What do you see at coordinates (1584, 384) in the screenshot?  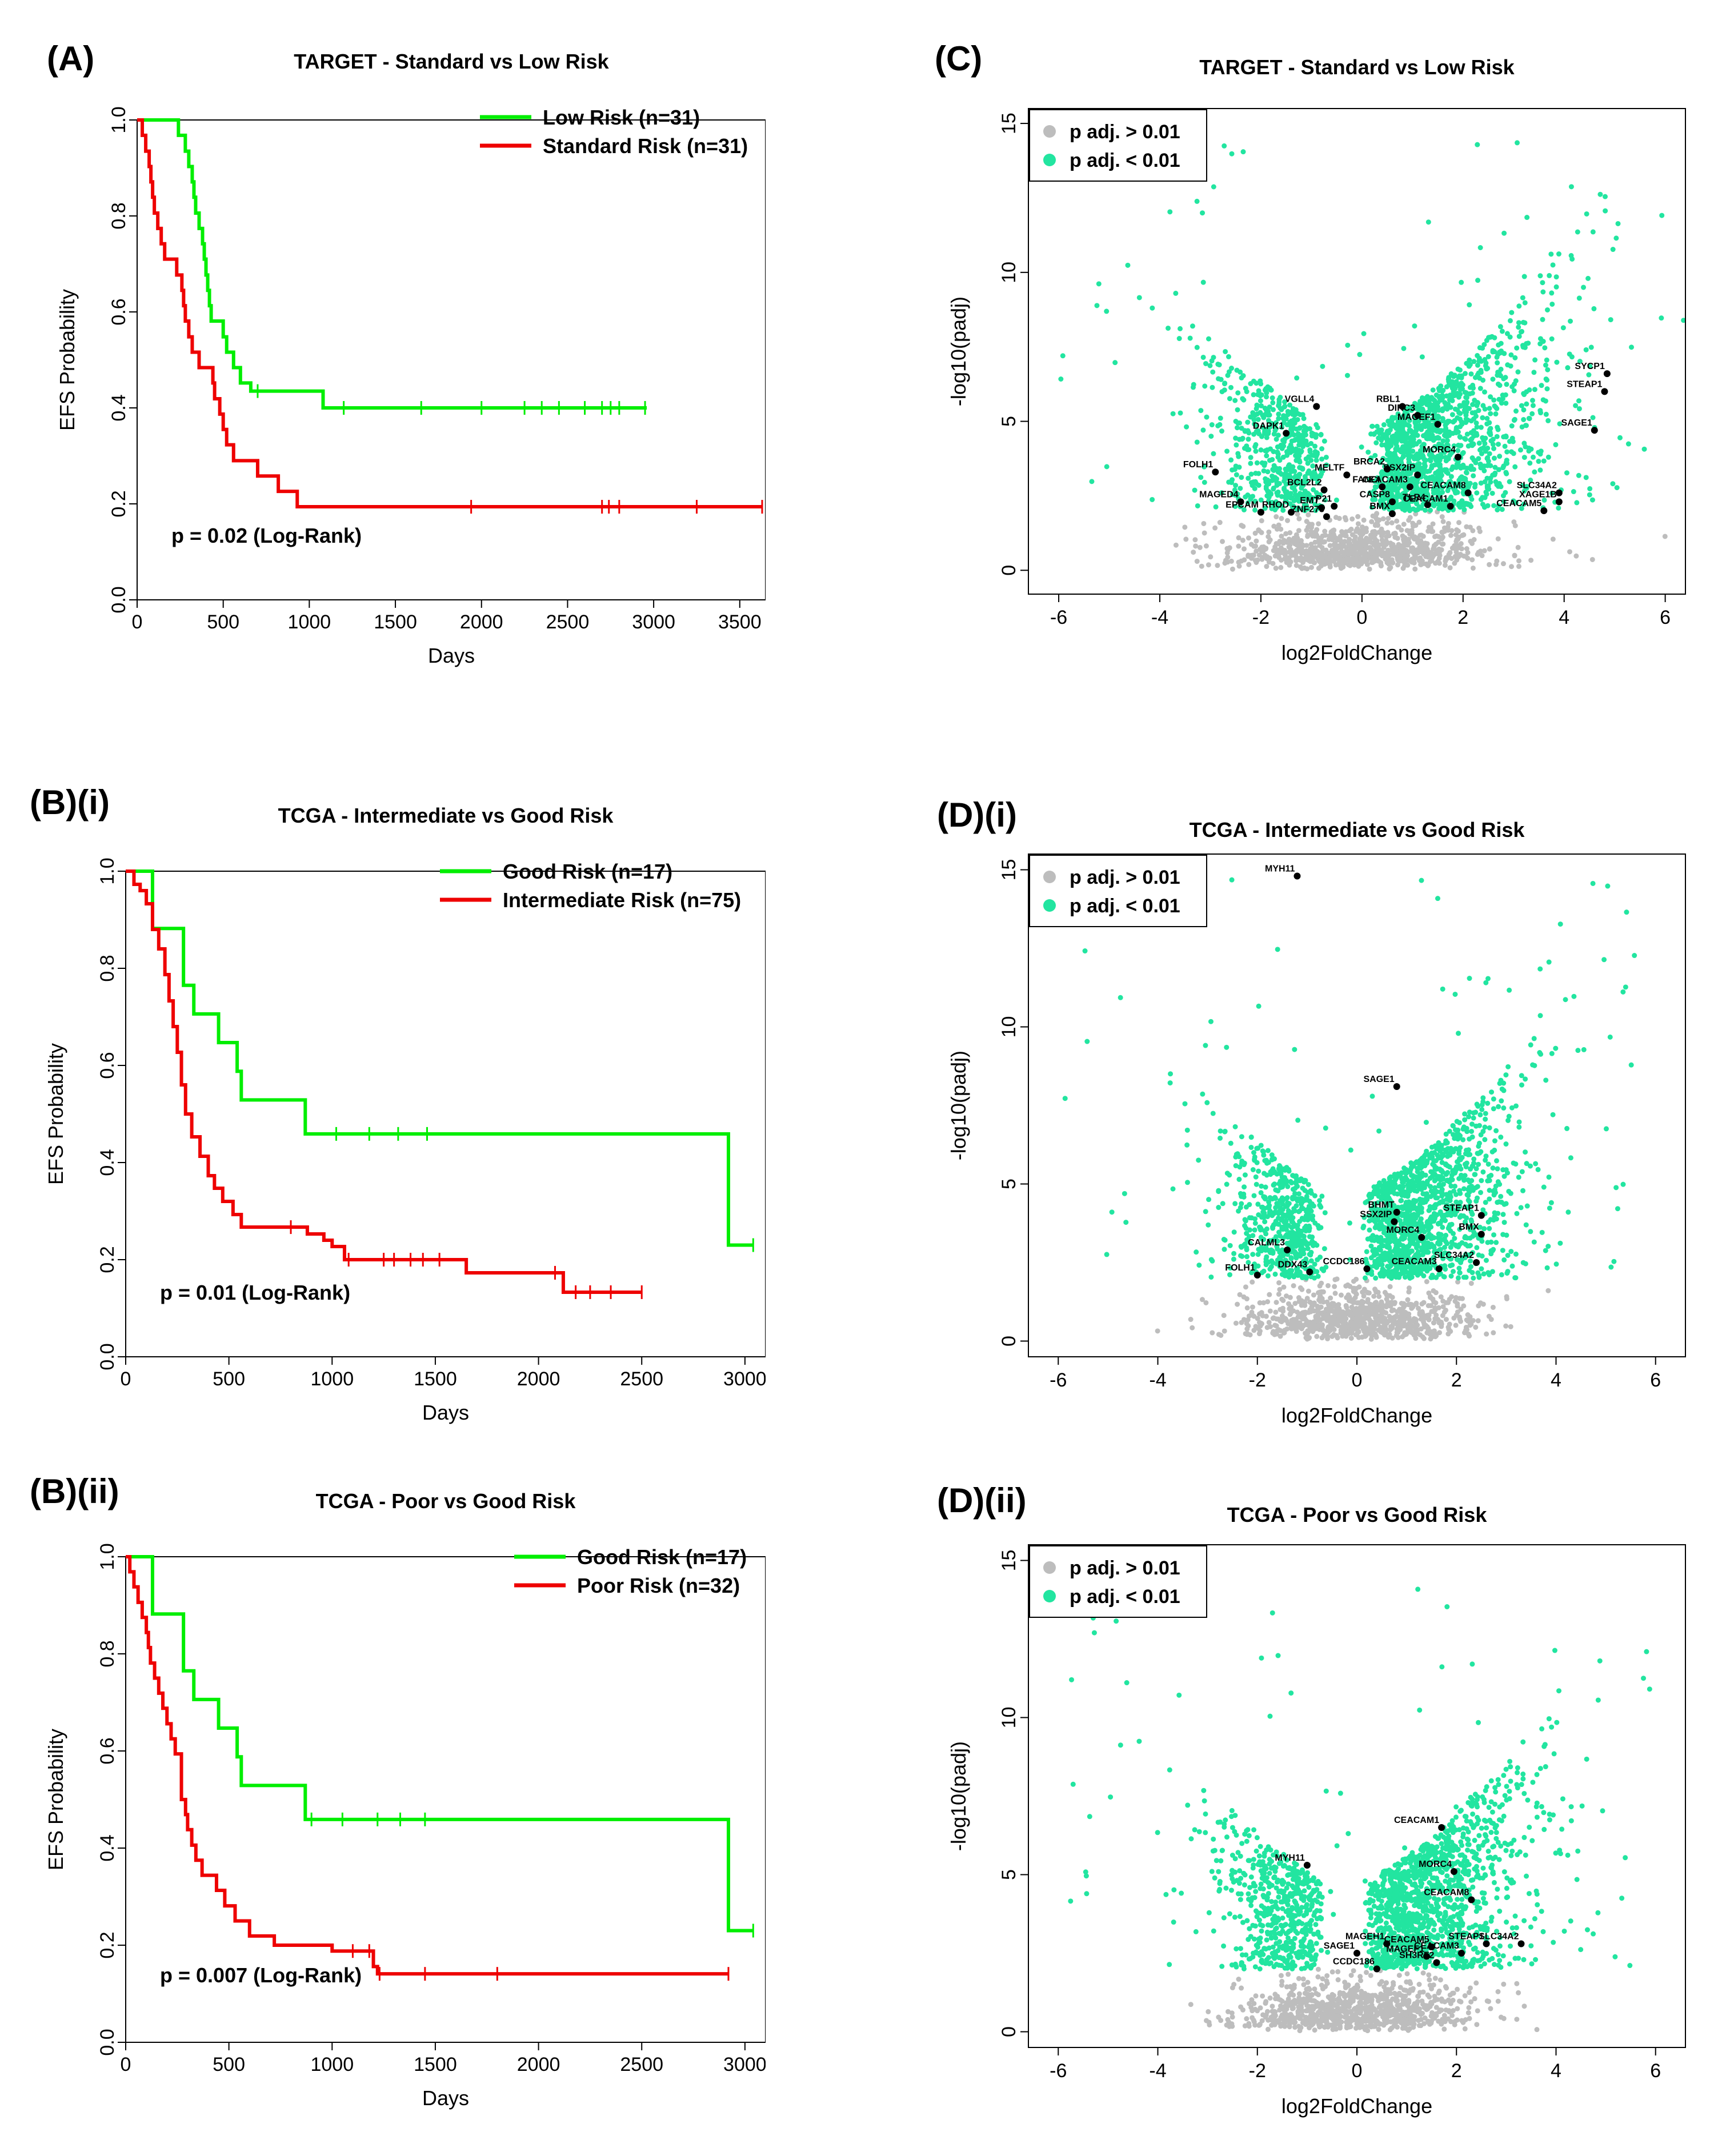 I see `gene-label: STEAP1` at bounding box center [1584, 384].